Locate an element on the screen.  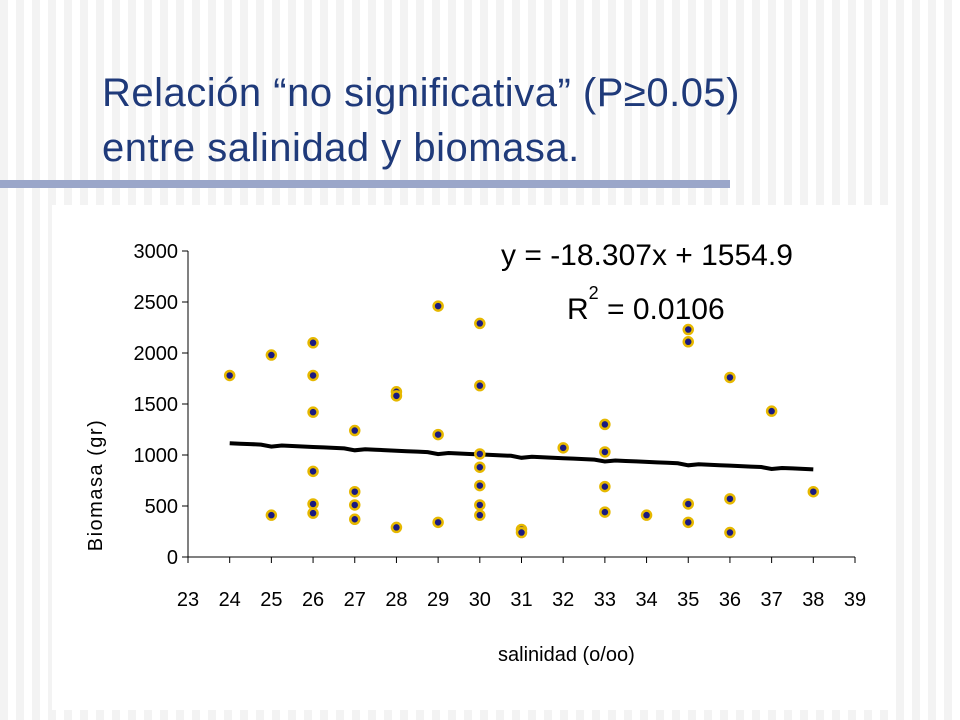
x-tick-label: 25 is located at coordinates (271, 600).